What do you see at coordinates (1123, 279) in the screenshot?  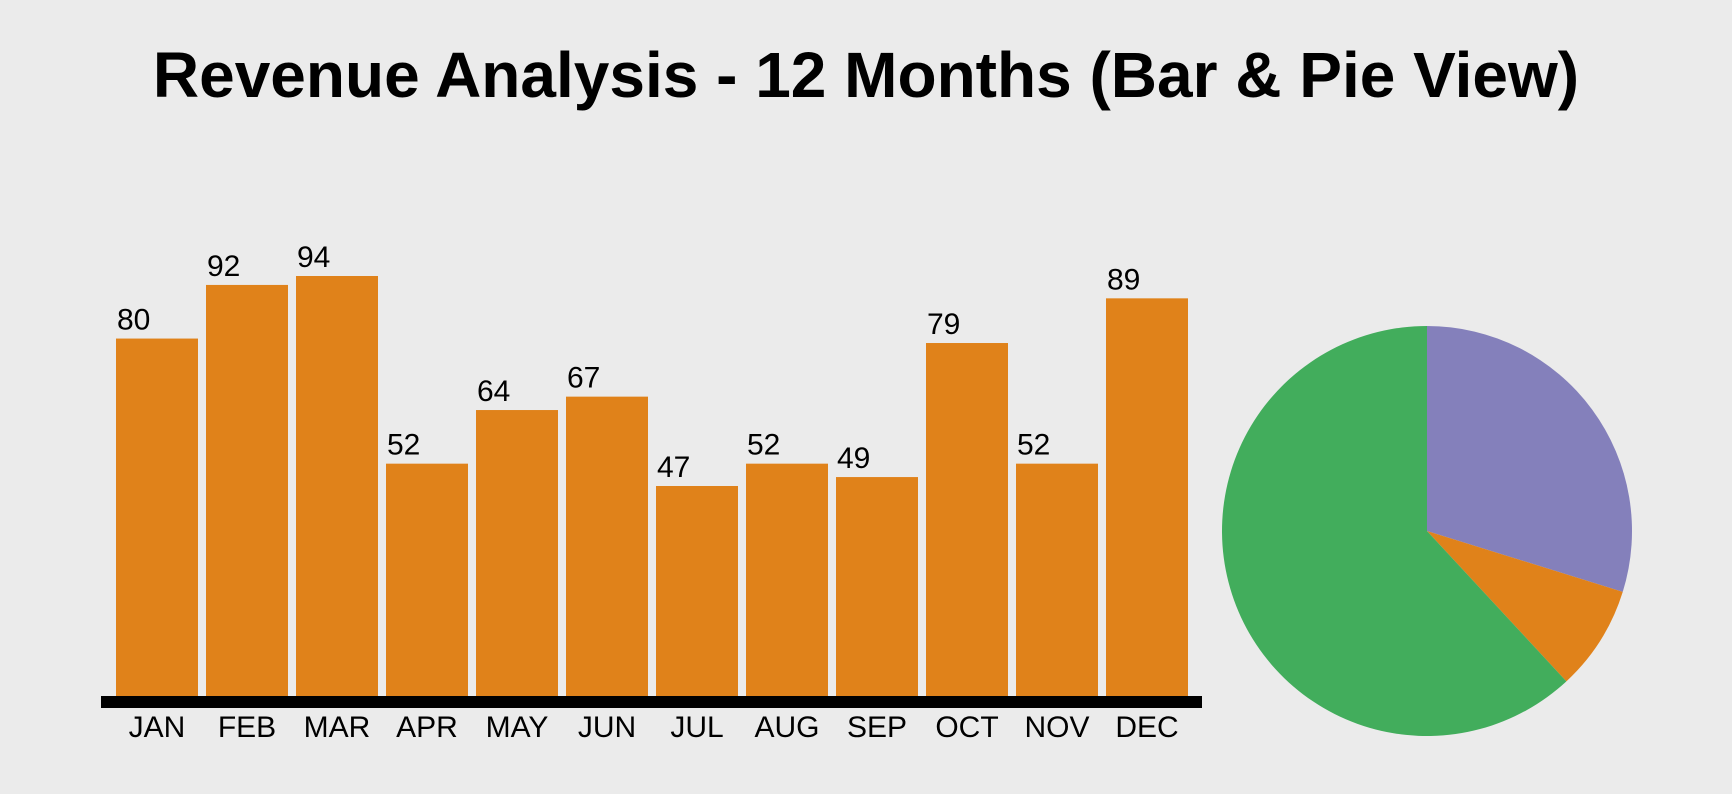 I see `data-label-dec: 89` at bounding box center [1123, 279].